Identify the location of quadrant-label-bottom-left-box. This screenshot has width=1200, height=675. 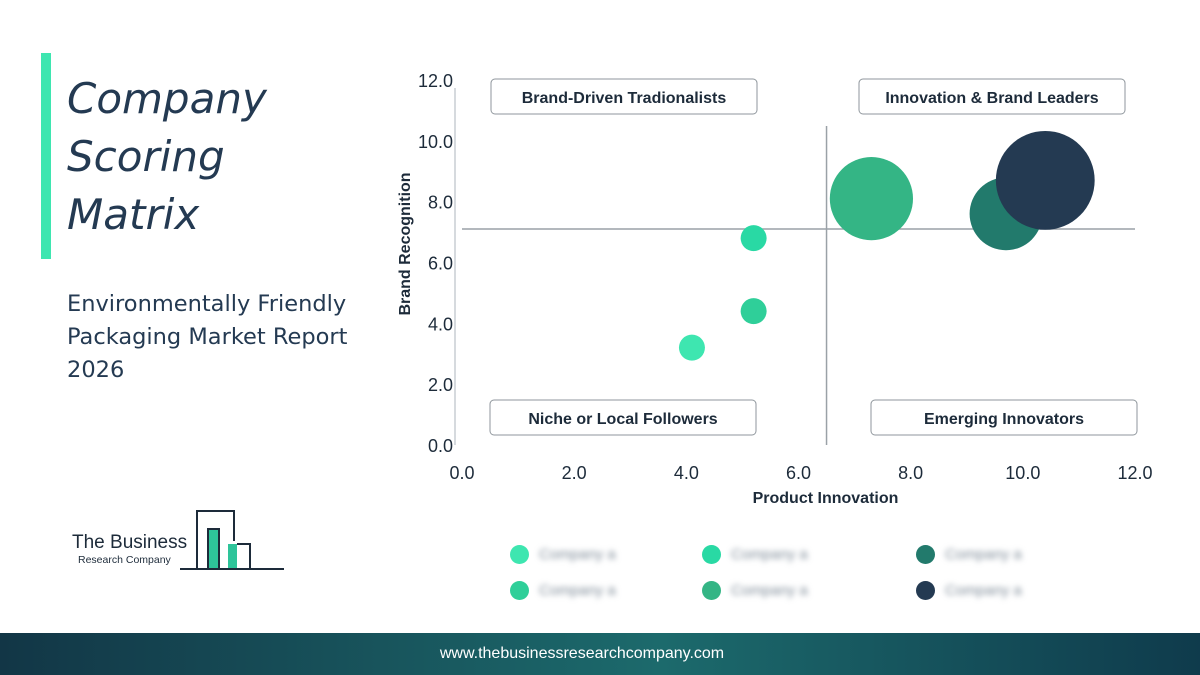
(623, 417).